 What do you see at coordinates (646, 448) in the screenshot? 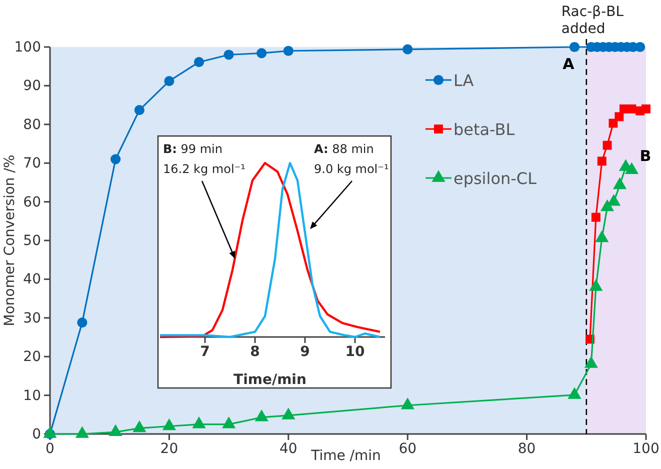
I see `x-tick-label: 100` at bounding box center [646, 448].